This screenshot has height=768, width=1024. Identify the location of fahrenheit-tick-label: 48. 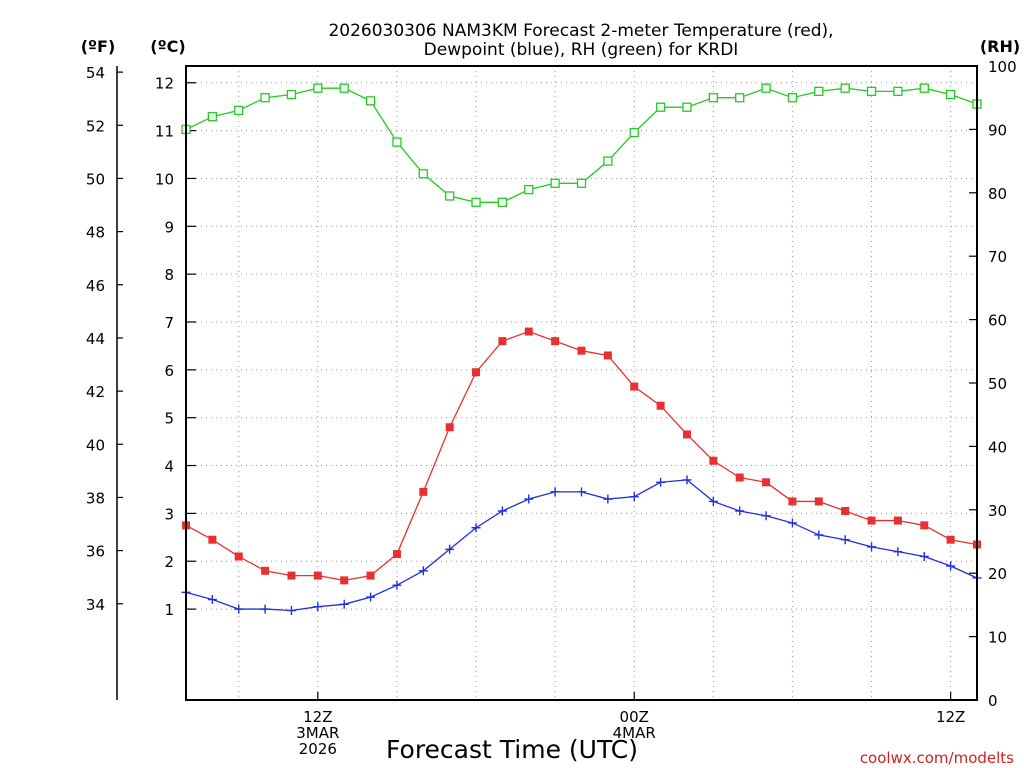
(95, 233).